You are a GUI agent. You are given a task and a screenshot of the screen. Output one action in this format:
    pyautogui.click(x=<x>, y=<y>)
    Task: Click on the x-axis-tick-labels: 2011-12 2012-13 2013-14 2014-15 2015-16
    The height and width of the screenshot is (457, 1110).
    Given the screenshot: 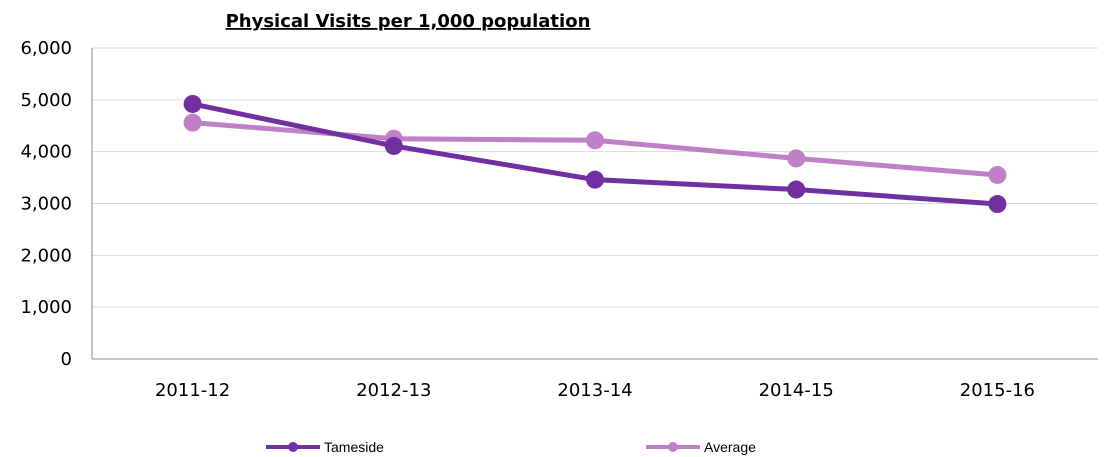 What is the action you would take?
    pyautogui.click(x=595, y=390)
    